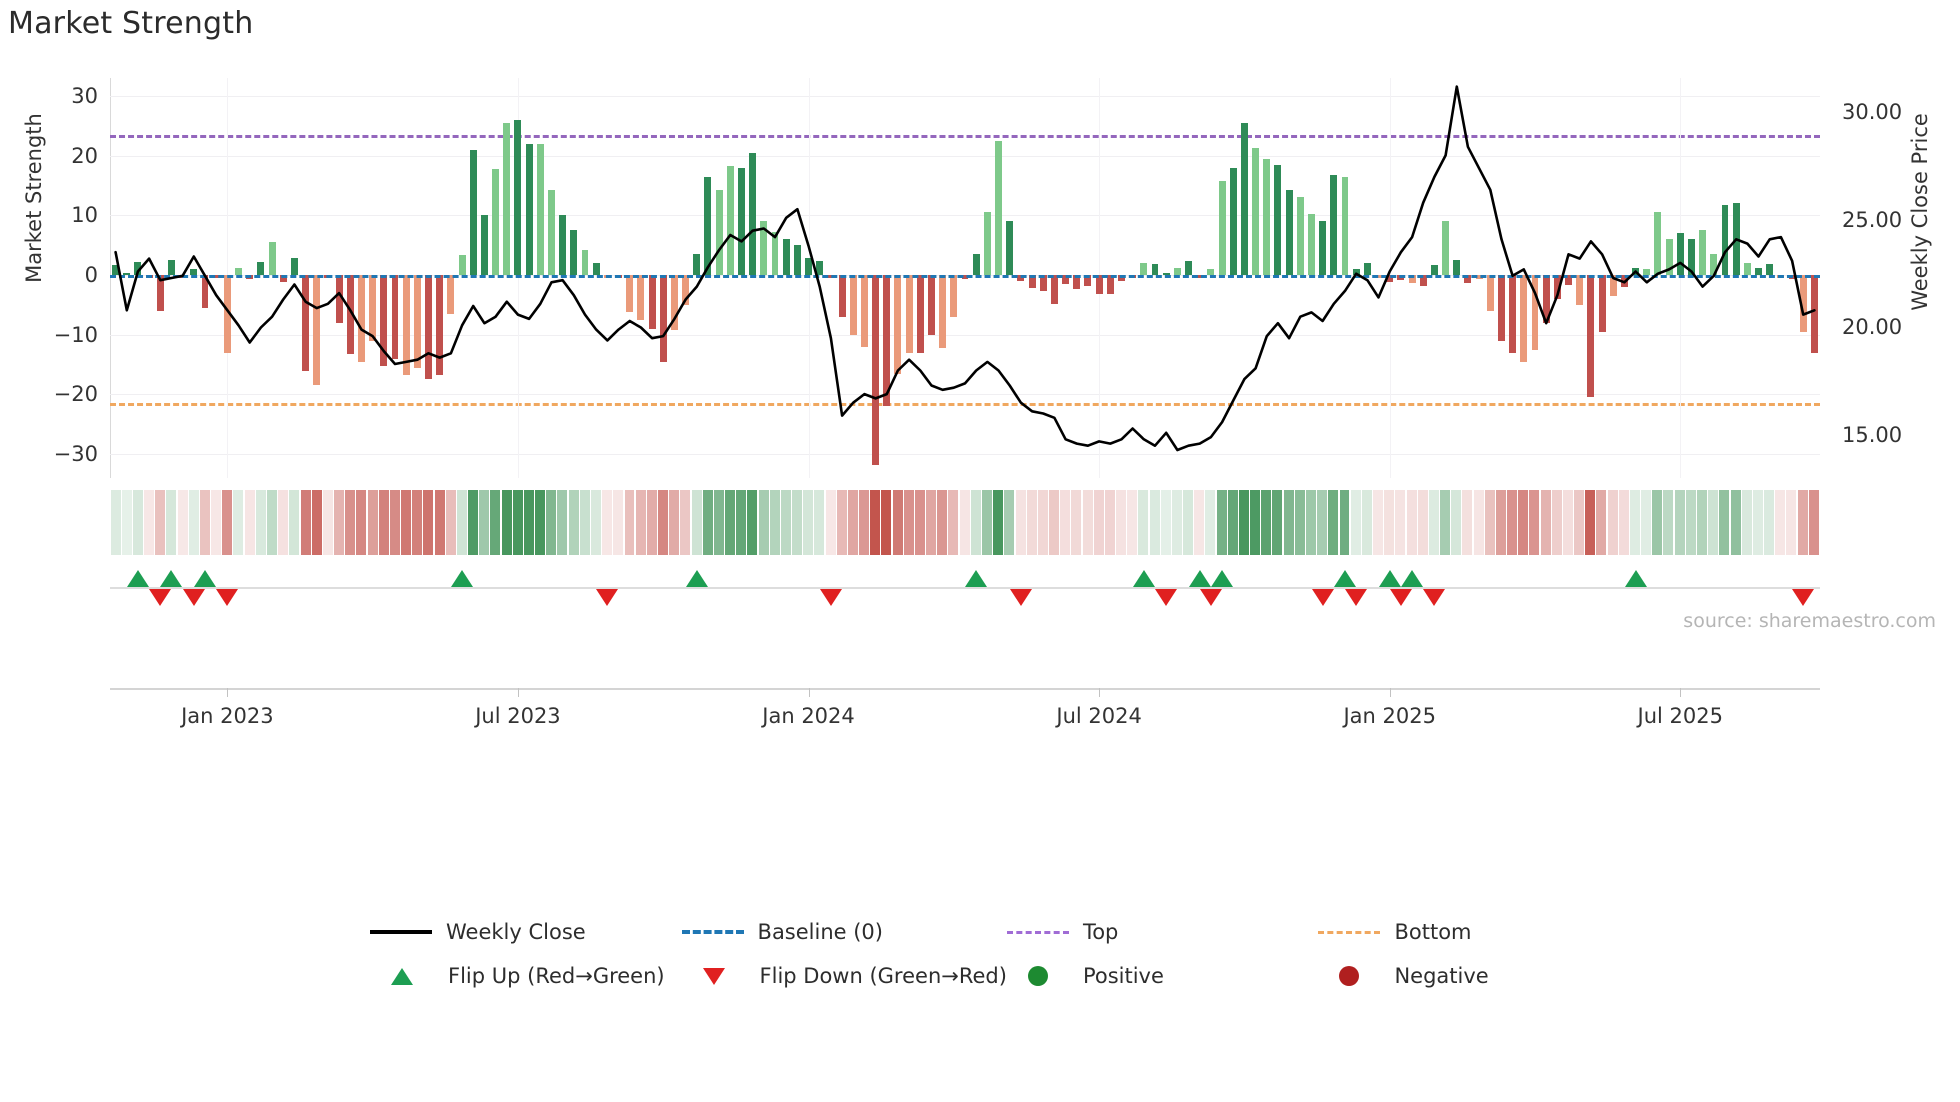 This screenshot has width=1960, height=1102. Describe the element at coordinates (844, 932) in the screenshot. I see `legend-item: Baseline (0)` at that location.